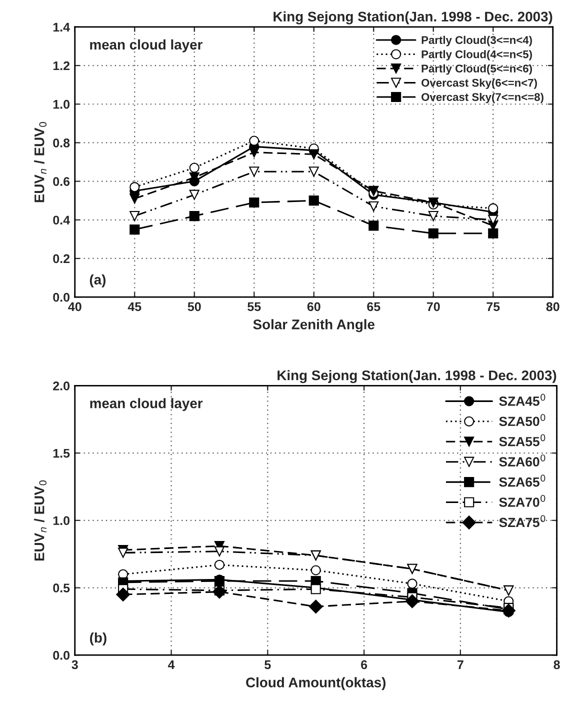 Image resolution: width=563 pixels, height=709 pixels. Describe the element at coordinates (135, 307) in the screenshot. I see `x-tick-label: 45` at that location.